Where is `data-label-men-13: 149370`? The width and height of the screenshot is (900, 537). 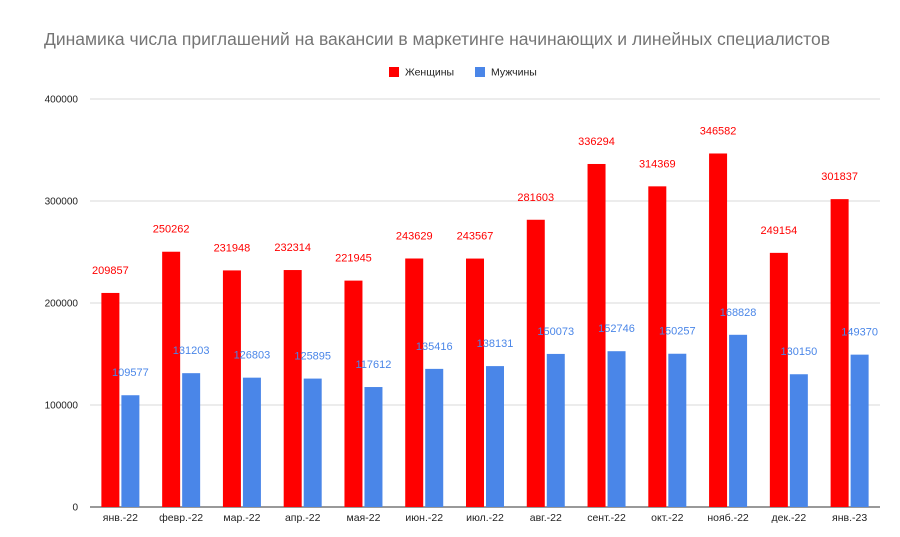
data-label-men-13: 149370 is located at coordinates (859, 333).